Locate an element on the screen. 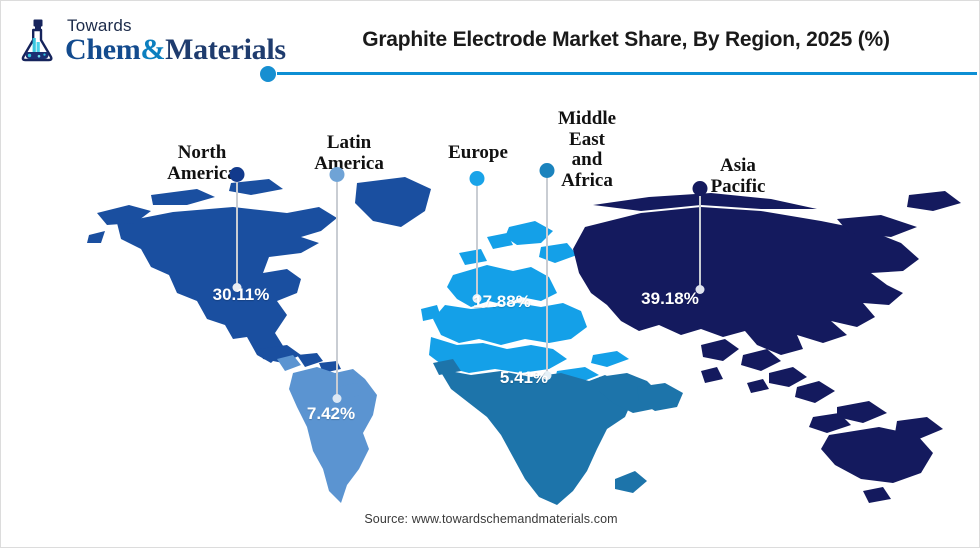 This screenshot has height=548, width=980. marker-dot-middle-east-africa is located at coordinates (547, 170).